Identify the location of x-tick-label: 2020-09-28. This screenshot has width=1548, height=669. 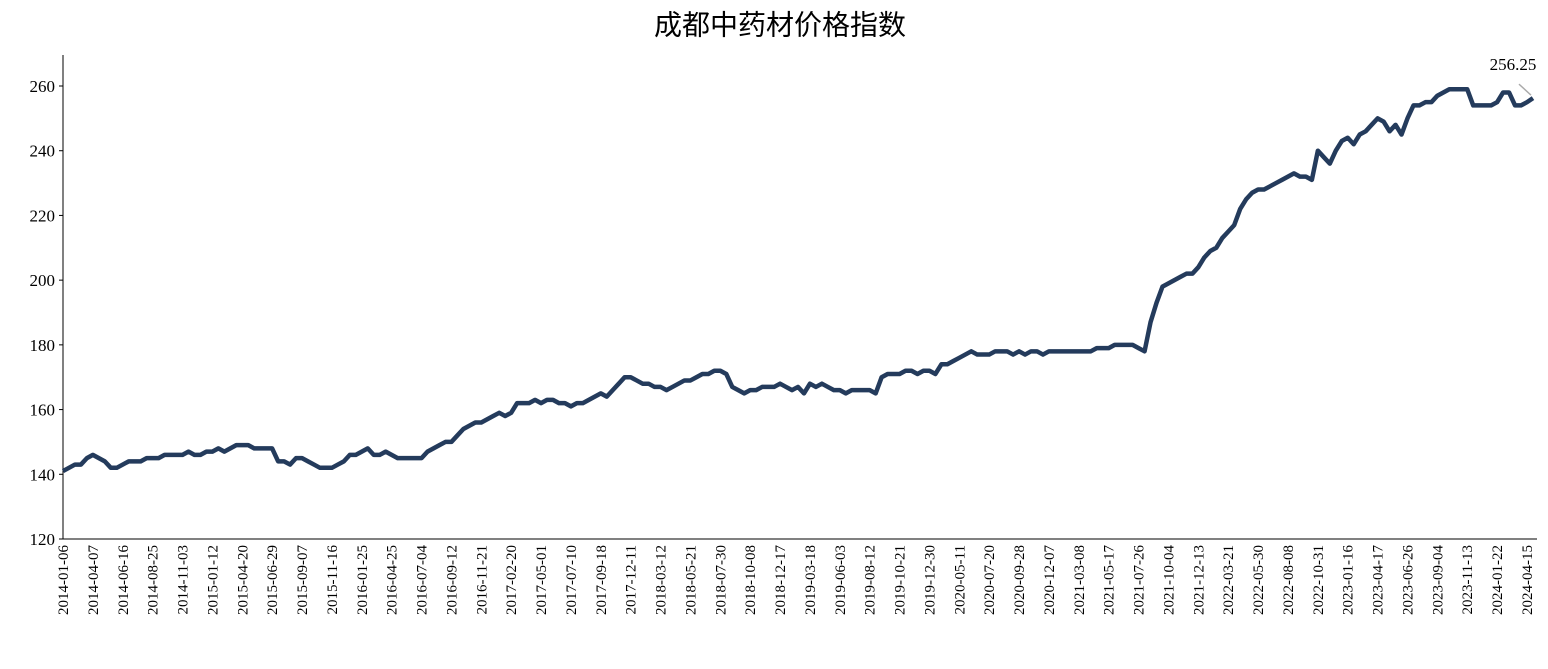
(1020, 580).